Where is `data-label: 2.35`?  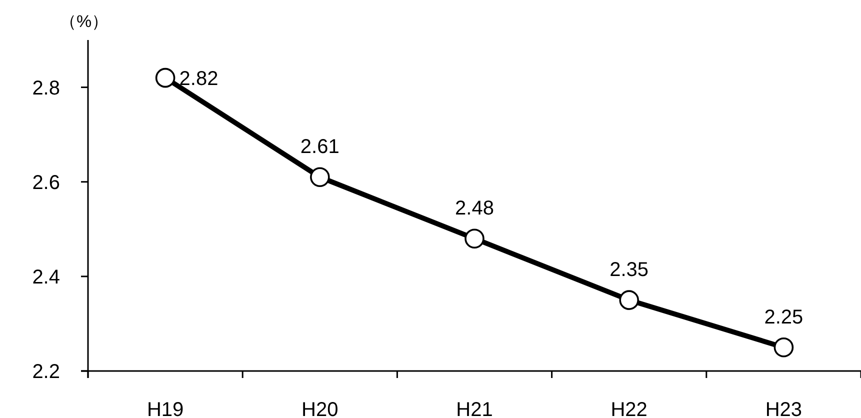 data-label: 2.35 is located at coordinates (629, 270).